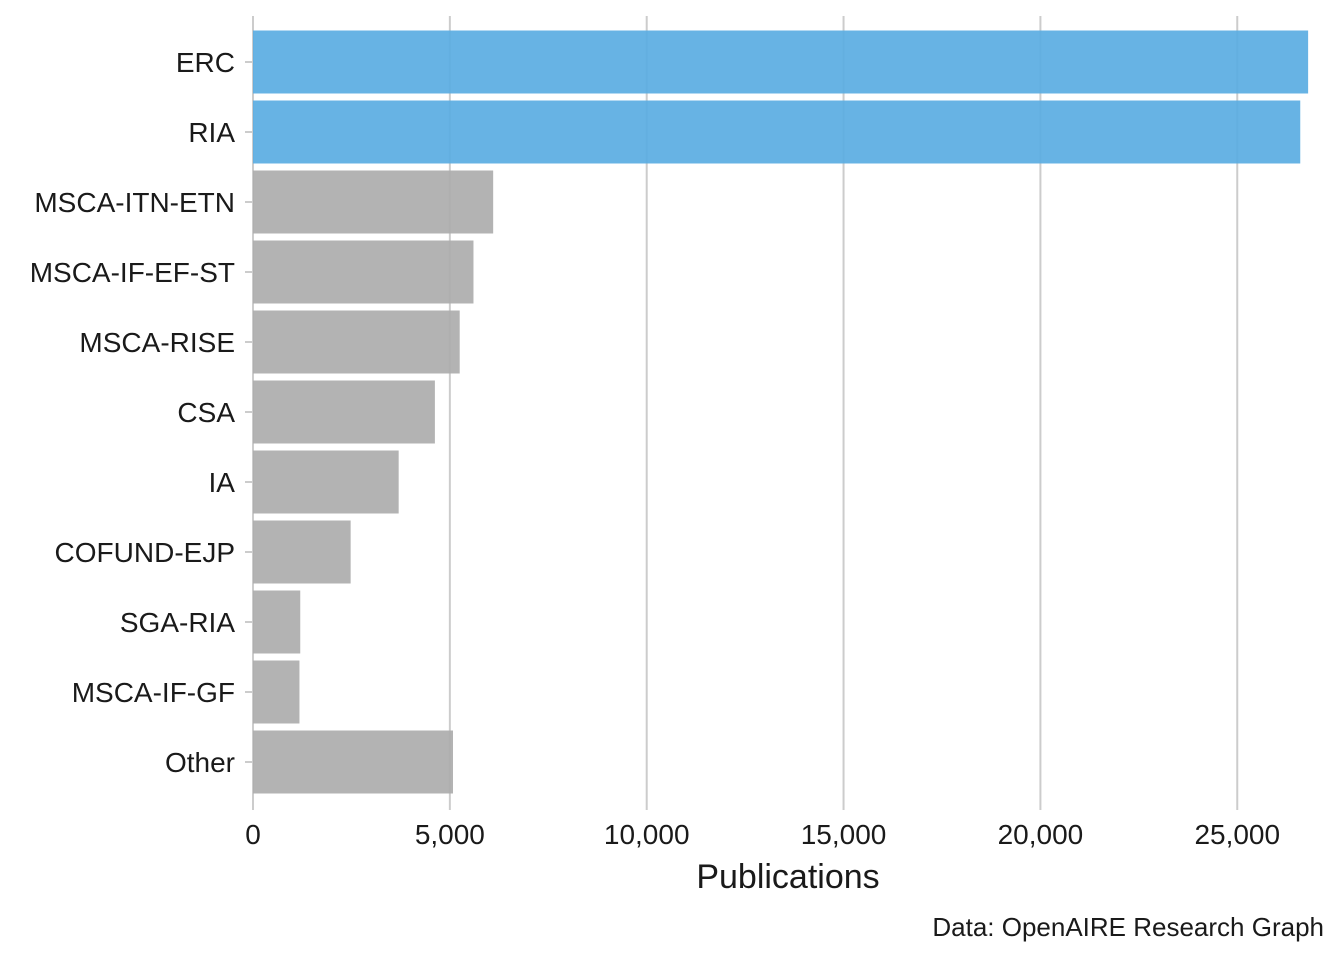  I want to click on bar-msca-if-ef-st, so click(363, 272).